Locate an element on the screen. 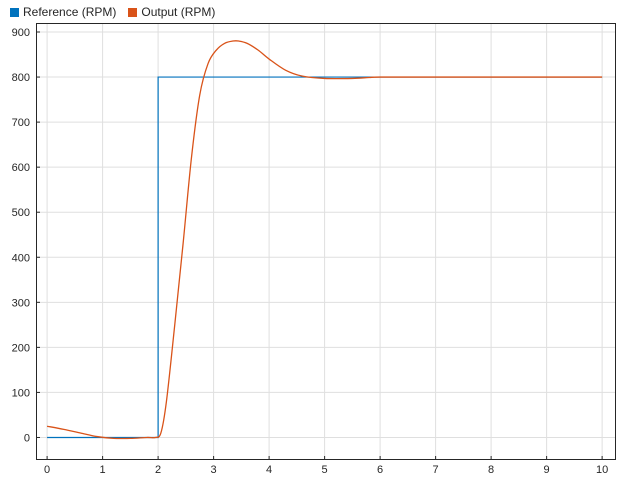 The width and height of the screenshot is (619, 480). y-tick-label-8: 800 is located at coordinates (21, 78).